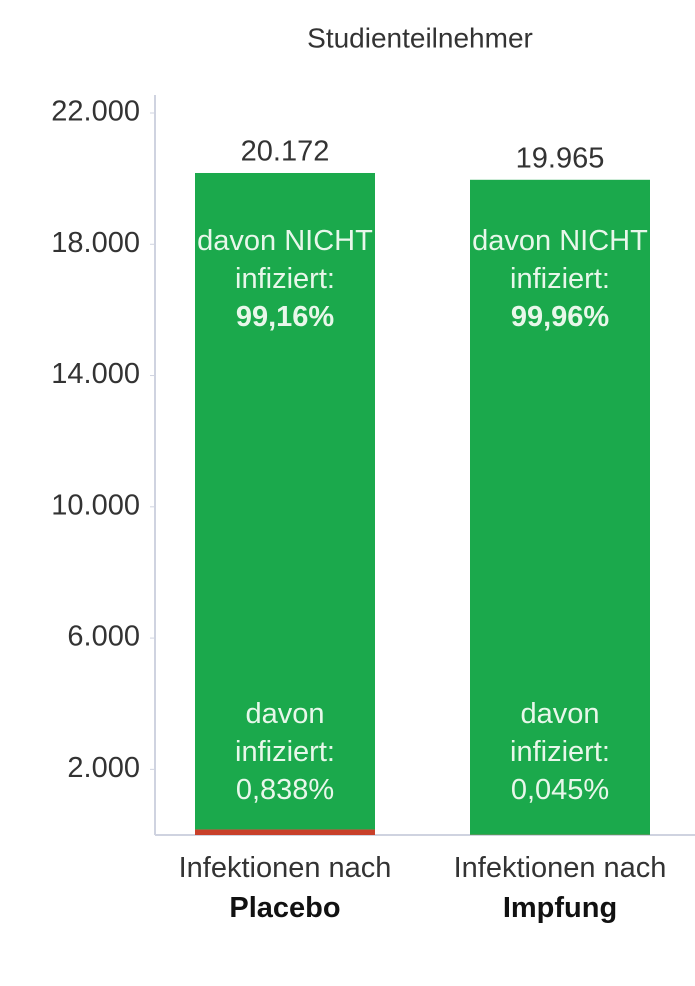 This screenshot has width=695, height=986. Describe the element at coordinates (103, 768) in the screenshot. I see `y-tick-label: 2.000` at that location.